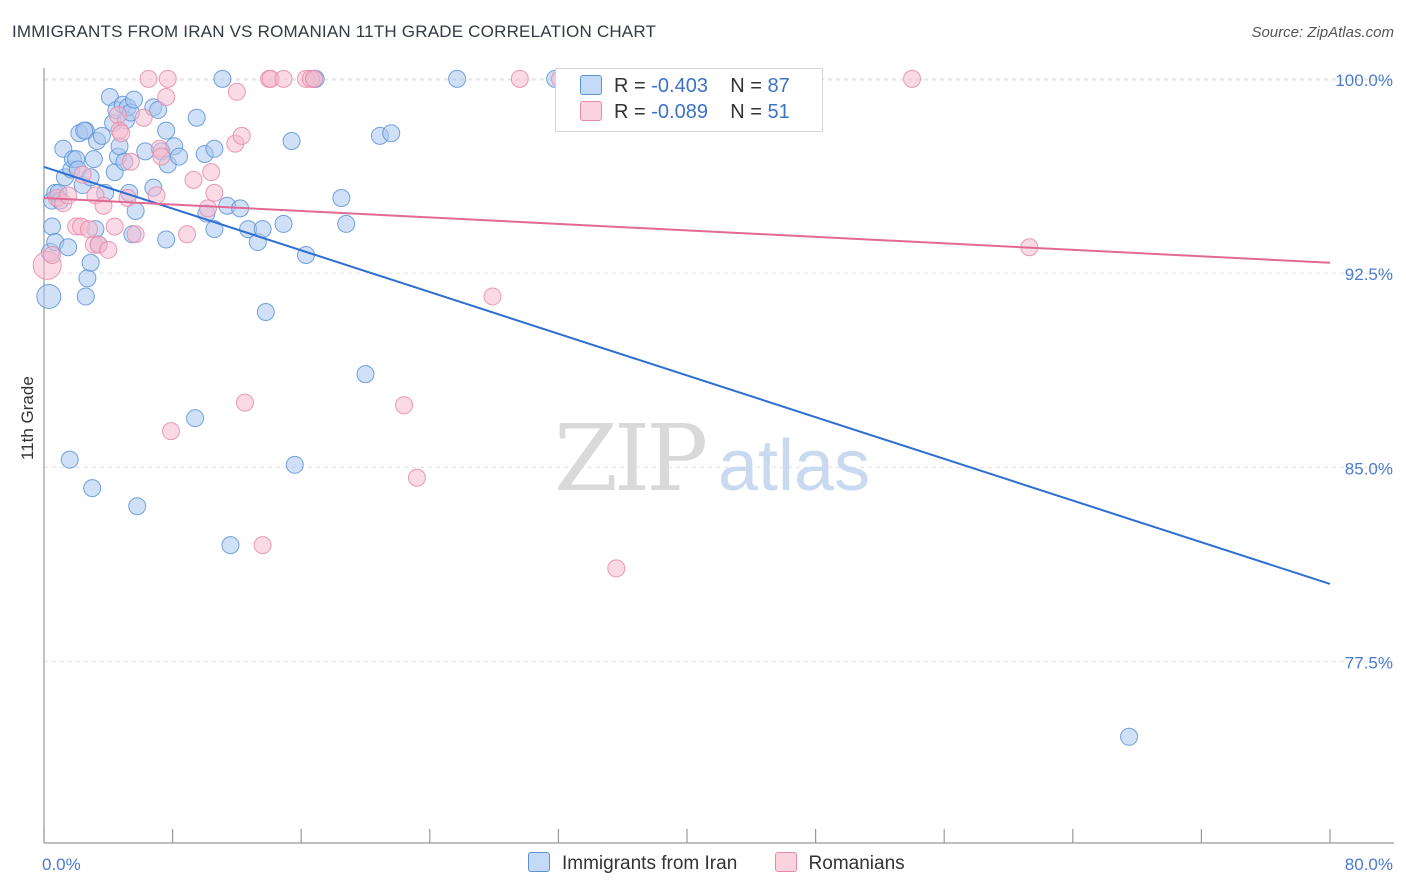 The height and width of the screenshot is (892, 1406). I want to click on legend-item-iran: Immigrants from Iran, so click(632, 863).